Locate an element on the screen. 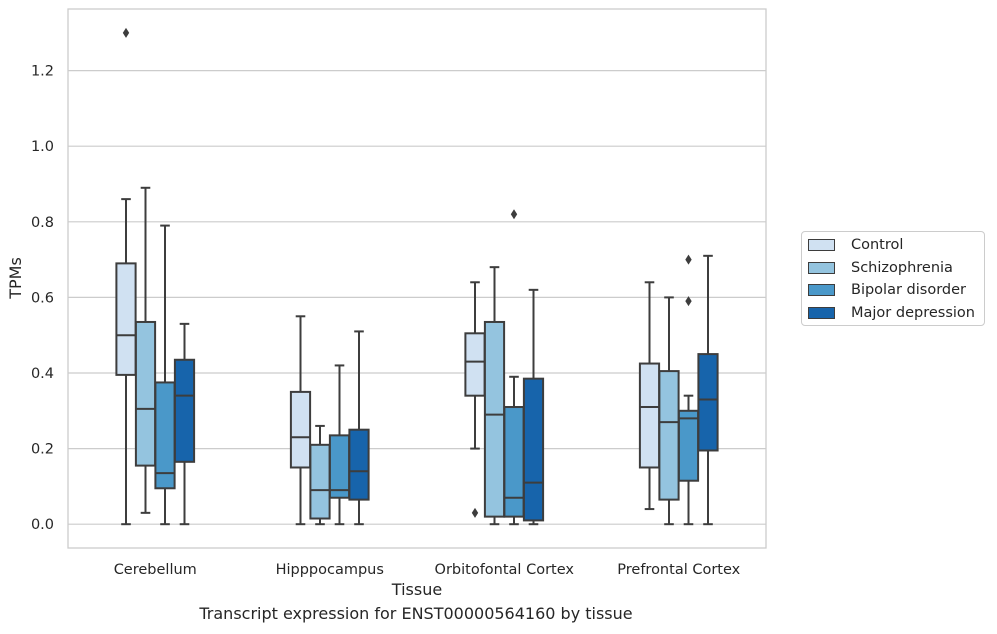 The width and height of the screenshot is (997, 634). legend-item-schizophrenia: Schizophrenia is located at coordinates (880, 268).